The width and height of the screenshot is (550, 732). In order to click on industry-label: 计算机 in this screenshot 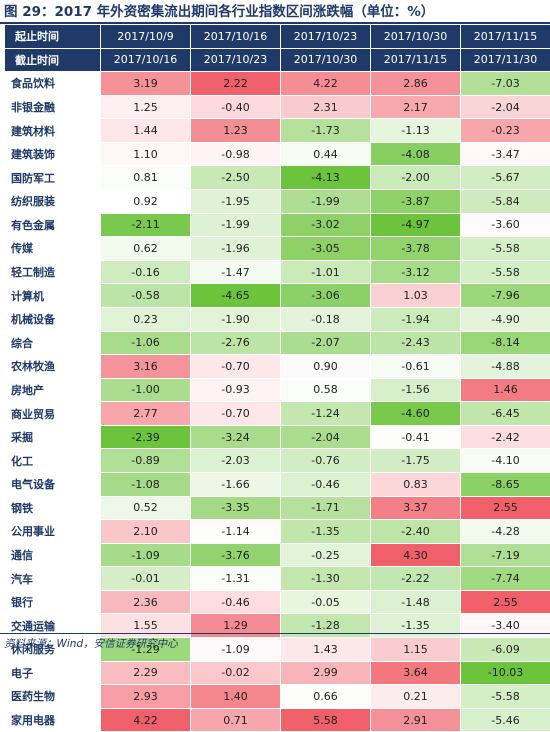, I will do `click(53, 296)`.